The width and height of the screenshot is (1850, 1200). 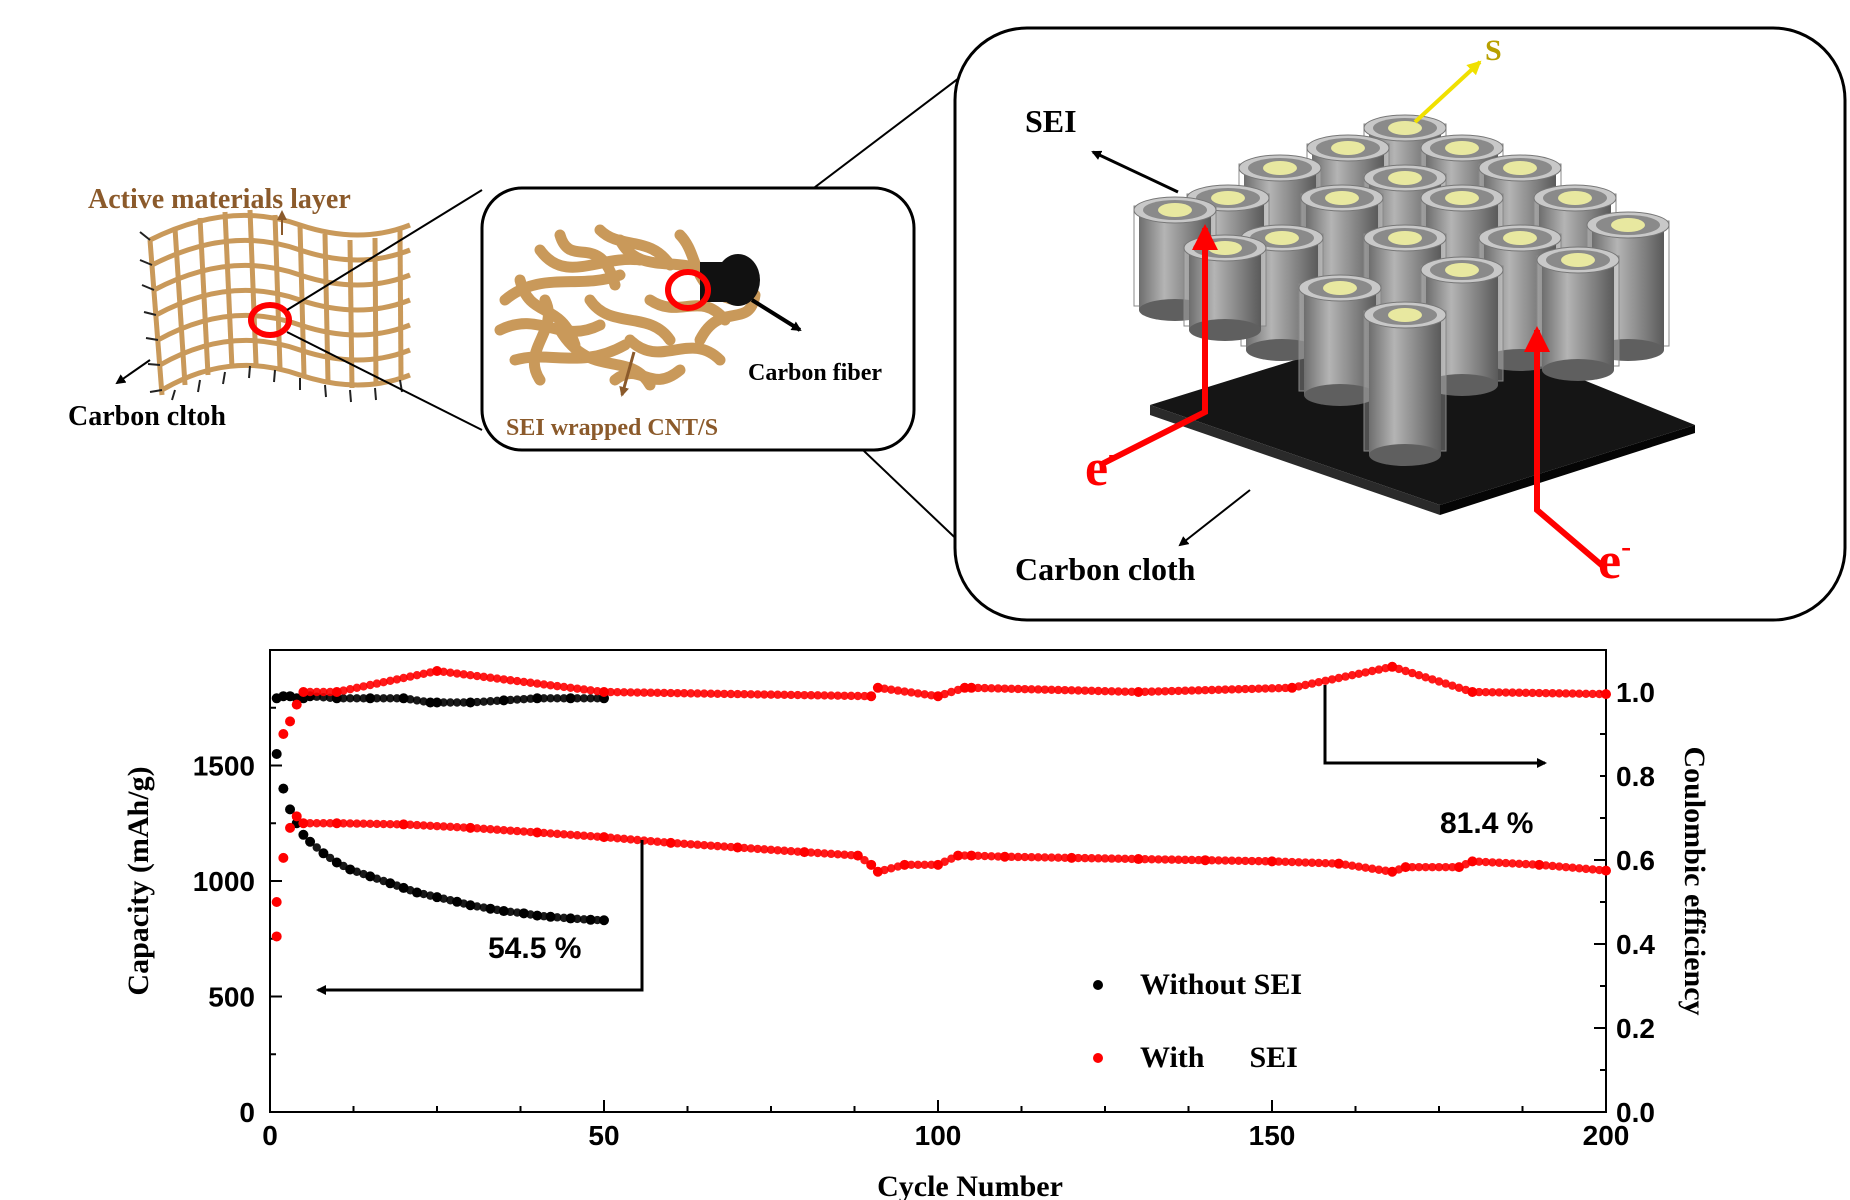 I want to click on series-with-sei-efficiency, so click(x=941, y=784).